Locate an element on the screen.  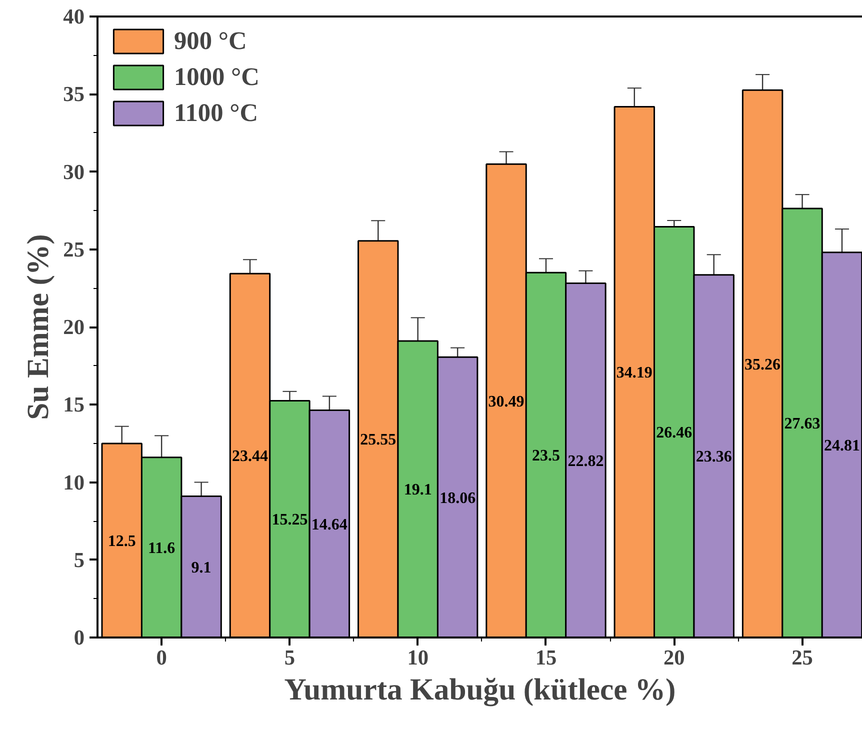
y-tick-label: 15 is located at coordinates (73, 404).